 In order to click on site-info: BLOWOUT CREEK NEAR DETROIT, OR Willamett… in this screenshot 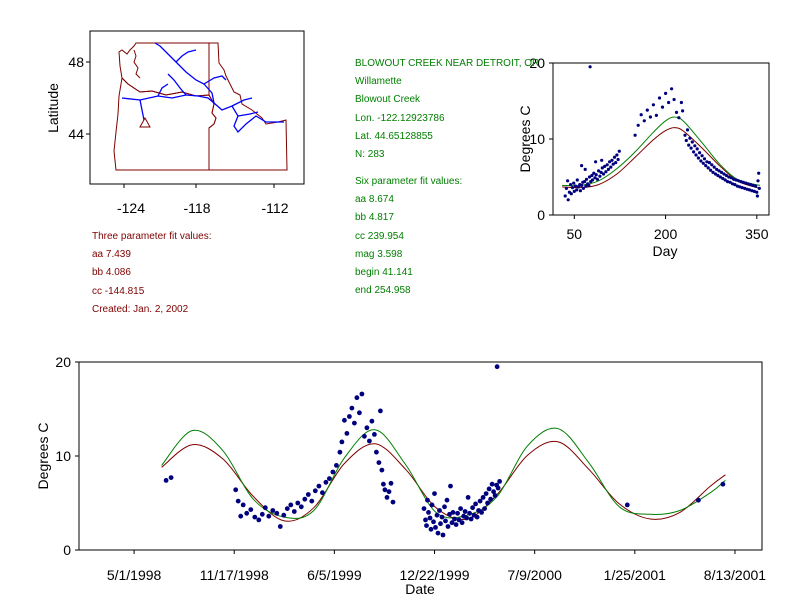, I will do `click(447, 109)`.